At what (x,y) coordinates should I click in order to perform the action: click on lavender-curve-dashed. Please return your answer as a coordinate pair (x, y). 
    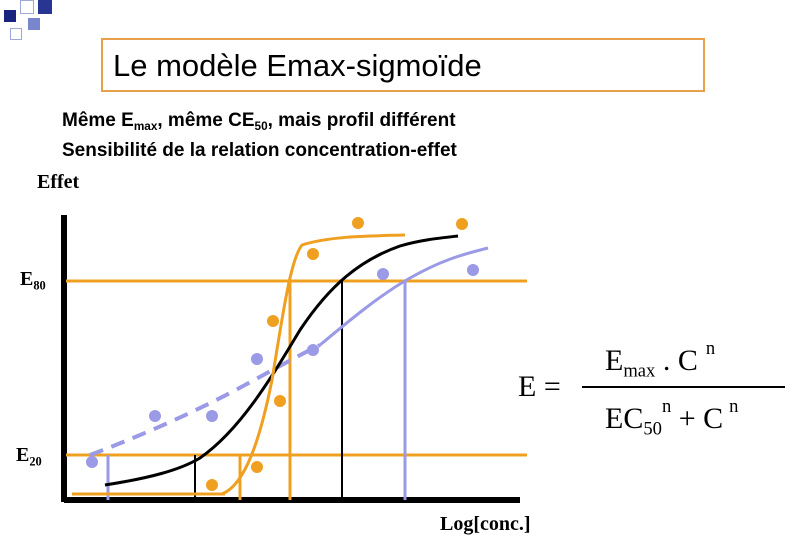
    Looking at the image, I should click on (205, 400).